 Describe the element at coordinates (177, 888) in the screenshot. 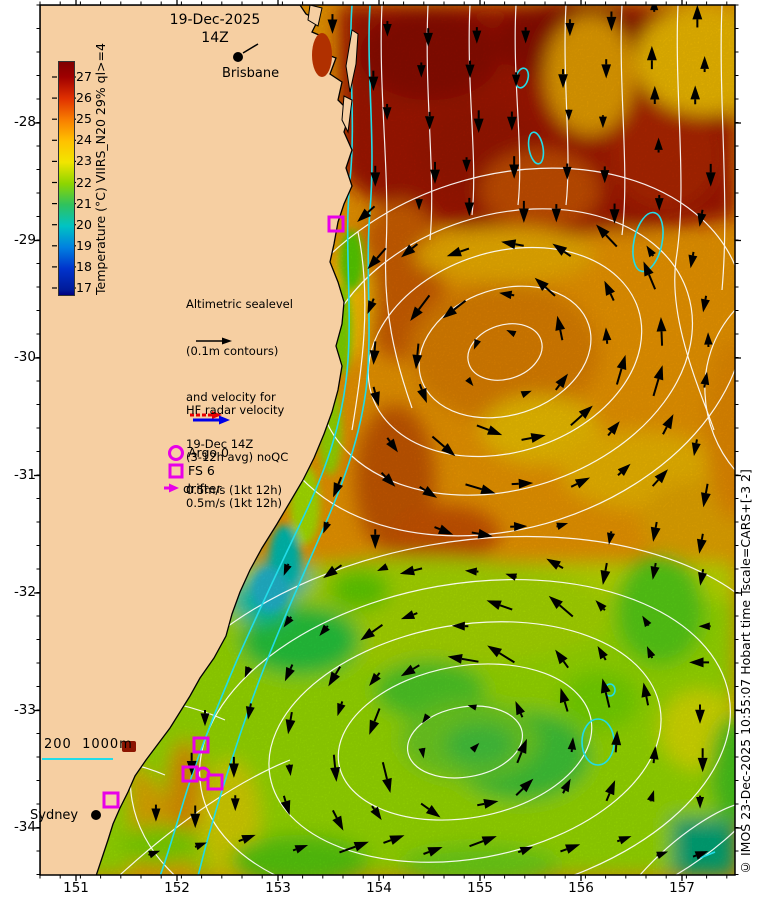

I see `x-tick-label: 152` at that location.